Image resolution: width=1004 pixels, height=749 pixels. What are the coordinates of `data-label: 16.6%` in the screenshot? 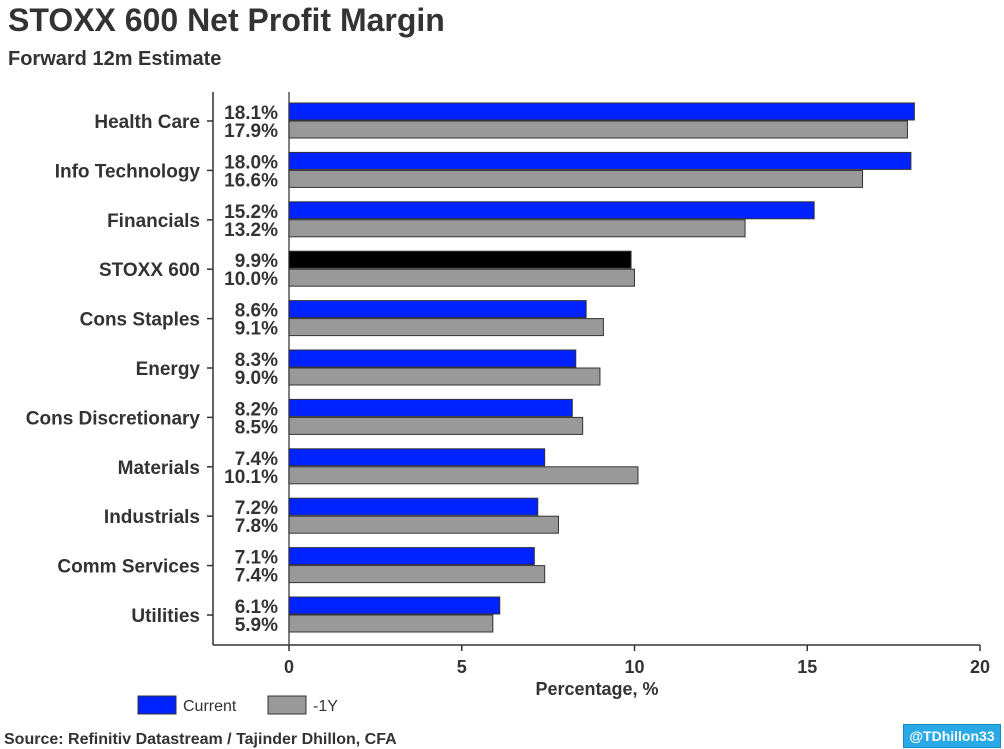 It's located at (251, 180).